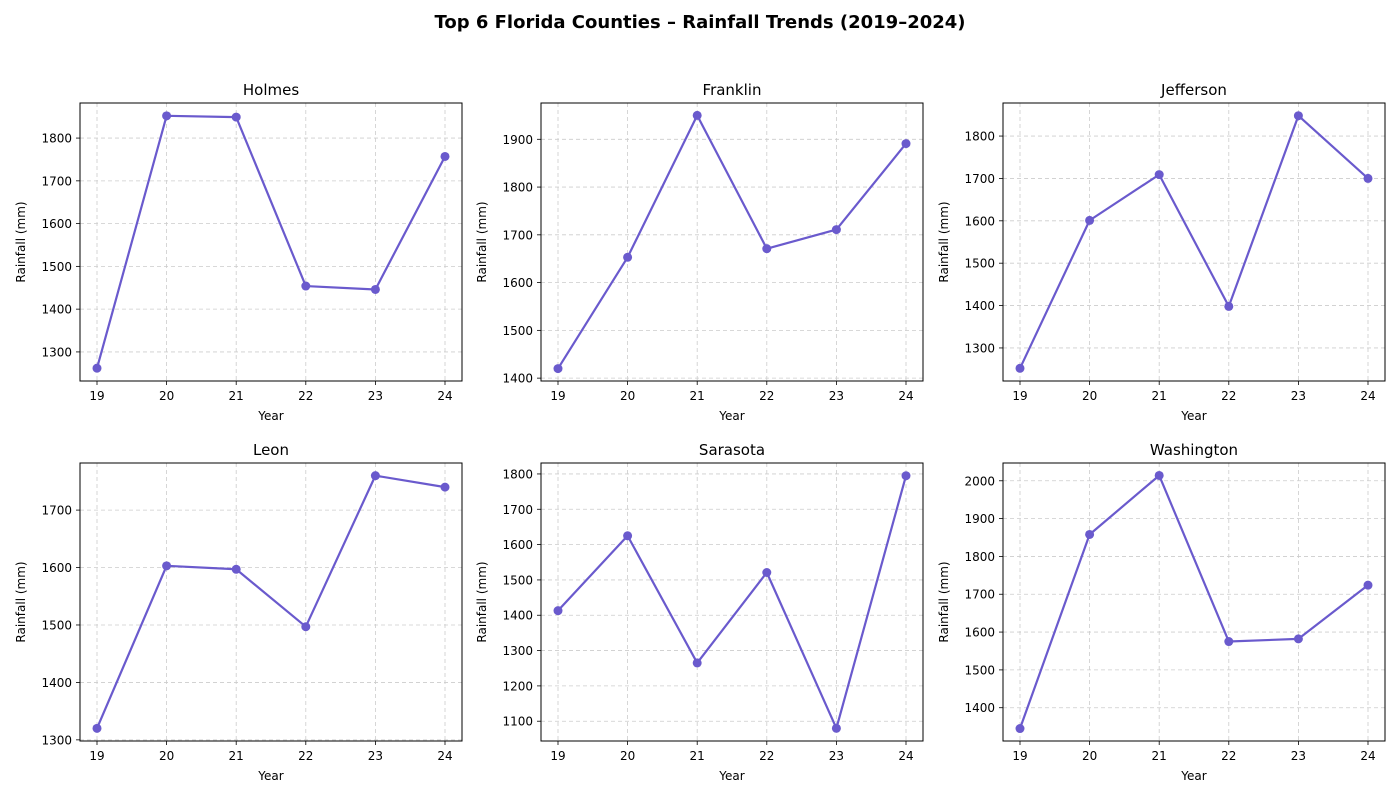  I want to click on chart-3-xtick-label-4: 23, so click(375, 756).